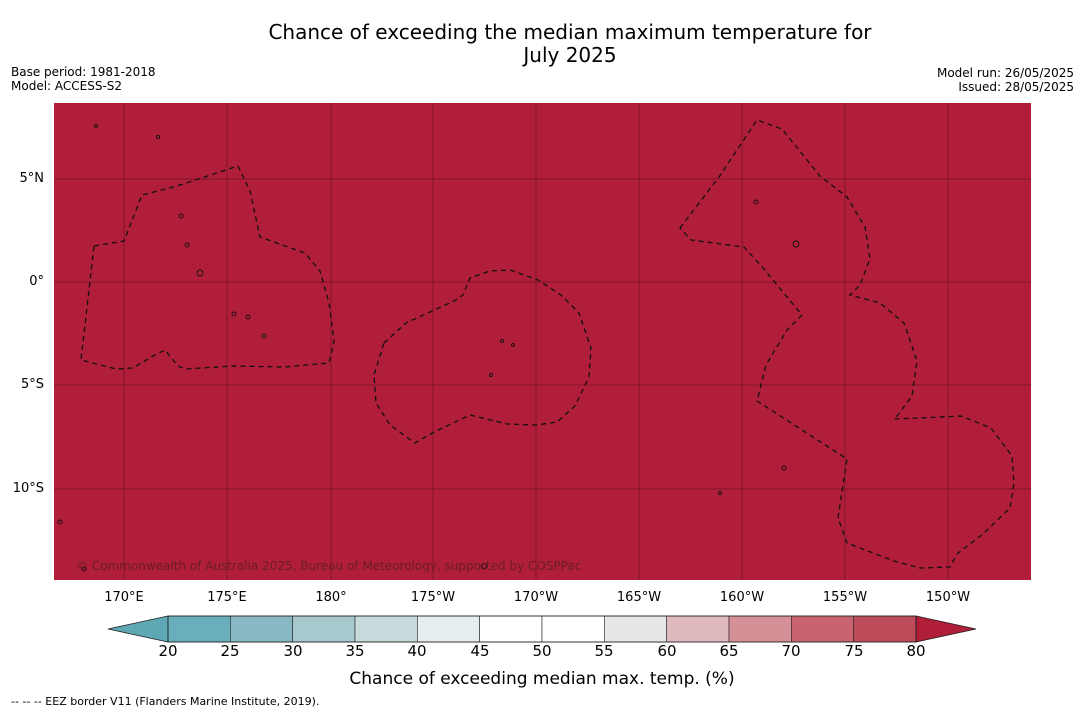 The image size is (1085, 713). Describe the element at coordinates (542, 651) in the screenshot. I see `colorbar-tick: 50` at that location.